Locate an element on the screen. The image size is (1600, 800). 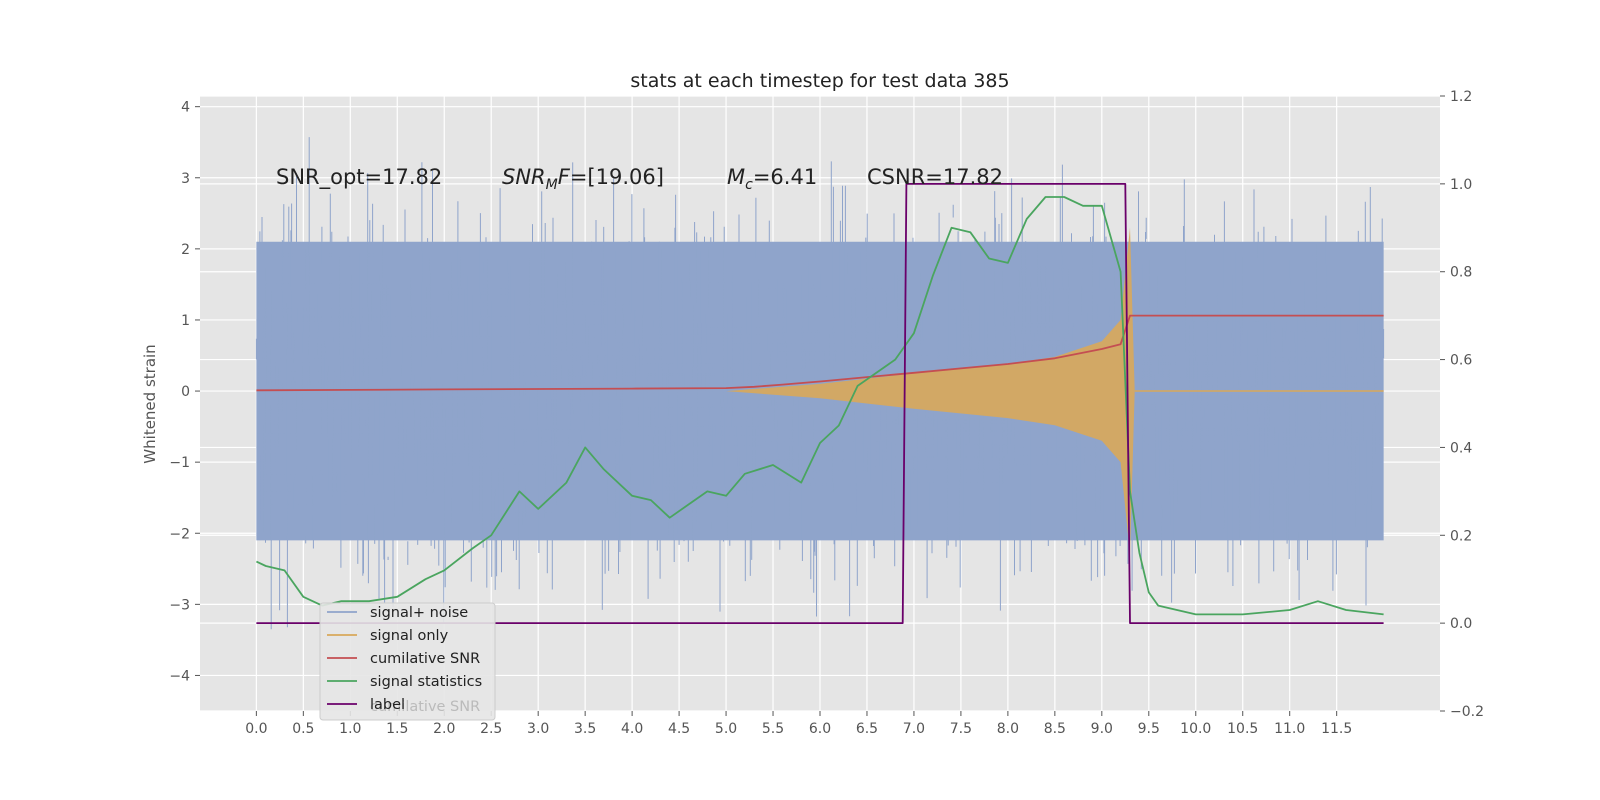
x-tick-label: 7.0 is located at coordinates (914, 729).